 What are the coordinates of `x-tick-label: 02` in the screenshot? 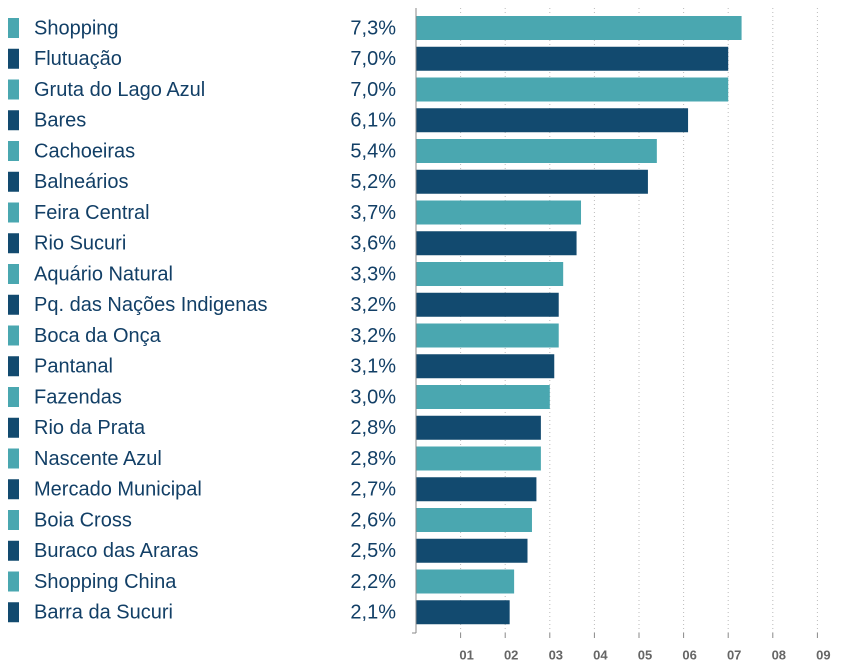 It's located at (511, 654).